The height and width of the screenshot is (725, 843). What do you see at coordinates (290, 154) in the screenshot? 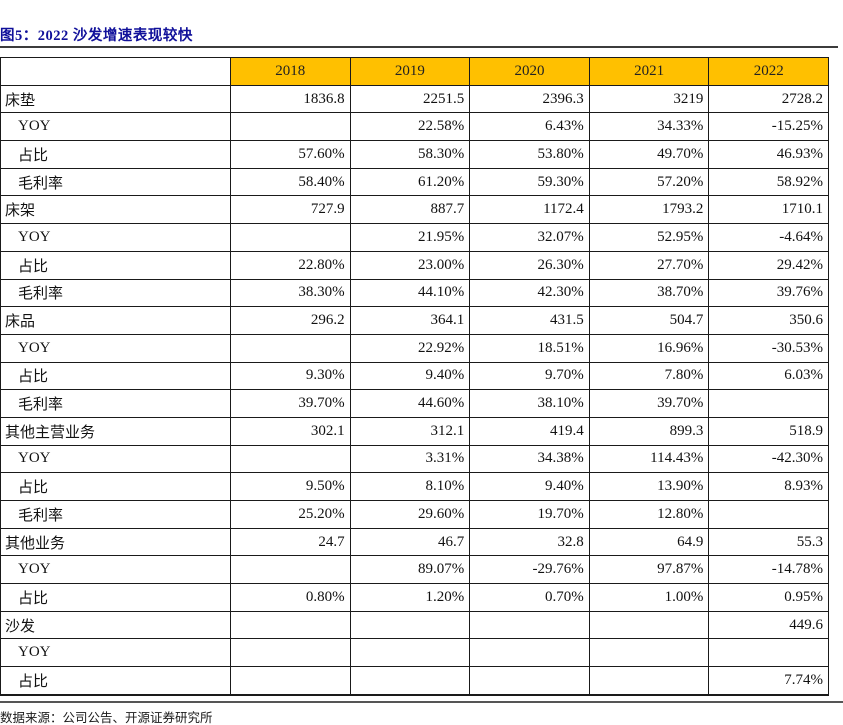
I see `value-cell: 57.60%` at bounding box center [290, 154].